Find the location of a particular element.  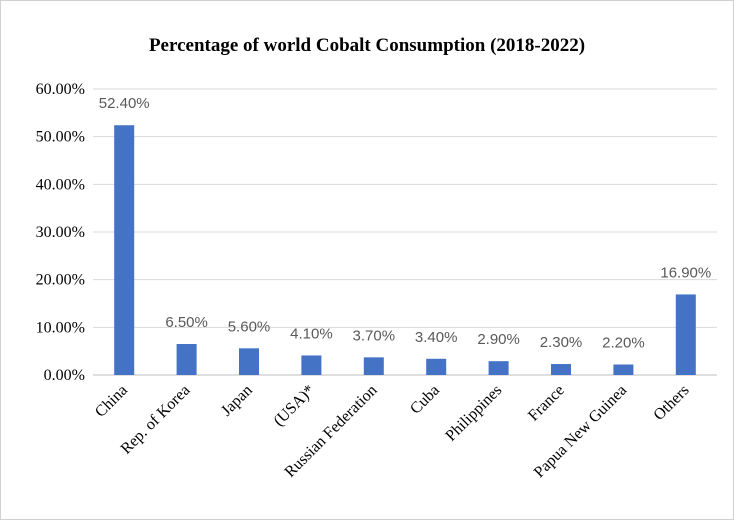

category-label: Japan is located at coordinates (237, 401).